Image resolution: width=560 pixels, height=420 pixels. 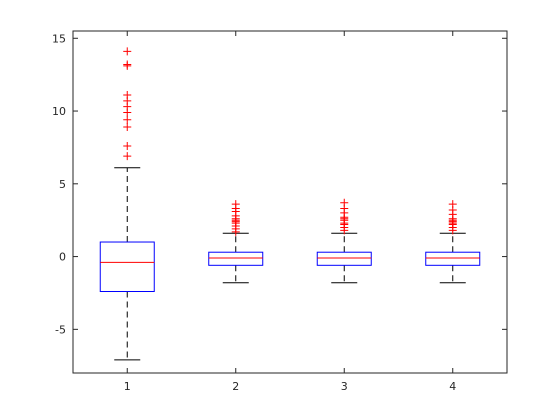 What do you see at coordinates (59, 111) in the screenshot?
I see `y-tick-label: 10` at bounding box center [59, 111].